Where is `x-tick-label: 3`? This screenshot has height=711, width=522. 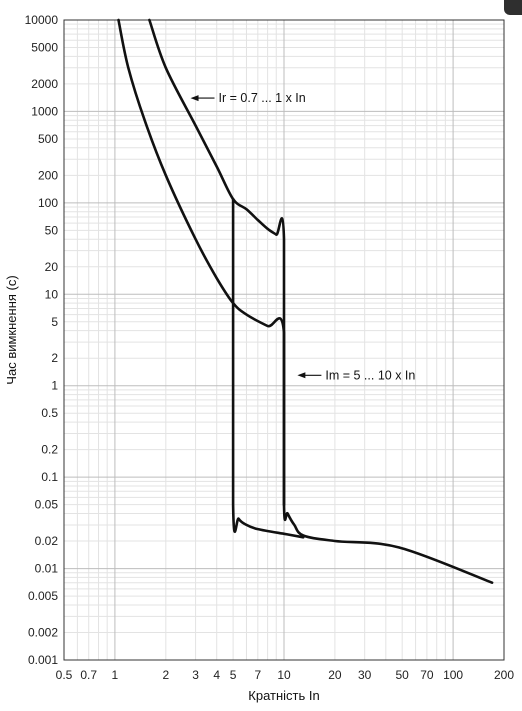 x-tick-label: 3 is located at coordinates (195, 675).